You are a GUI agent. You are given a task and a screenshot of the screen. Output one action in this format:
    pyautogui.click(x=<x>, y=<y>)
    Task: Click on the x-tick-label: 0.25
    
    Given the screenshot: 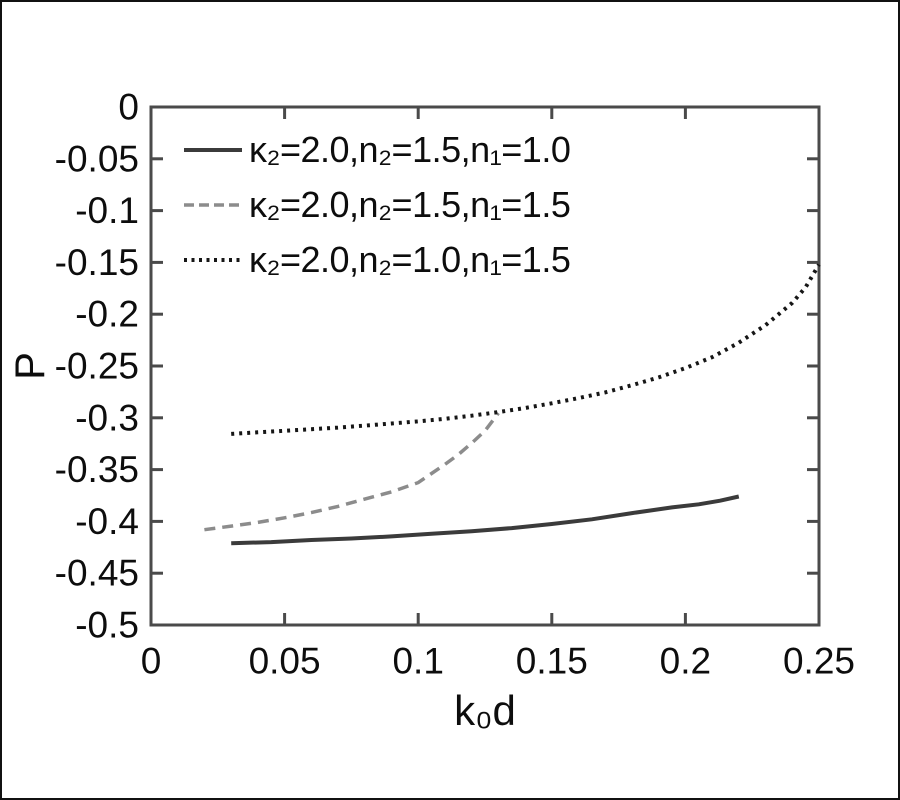 What is the action you would take?
    pyautogui.click(x=819, y=660)
    